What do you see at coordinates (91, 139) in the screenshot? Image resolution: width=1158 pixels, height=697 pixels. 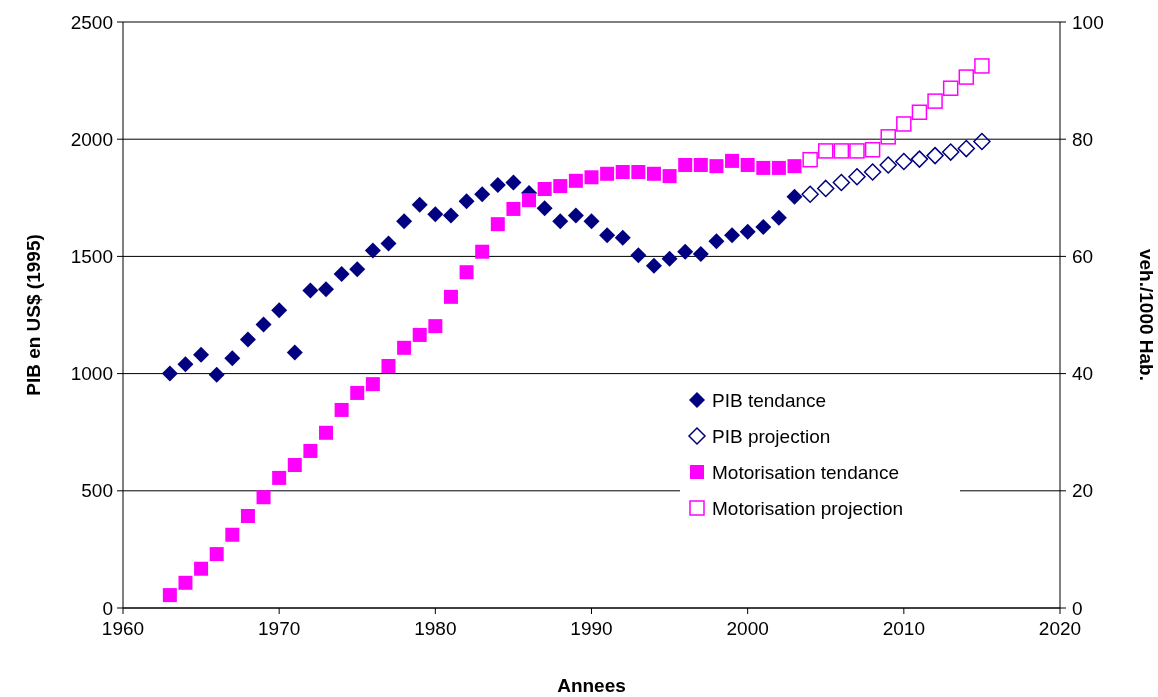 I see `y-tick-label: 2000` at bounding box center [91, 139].